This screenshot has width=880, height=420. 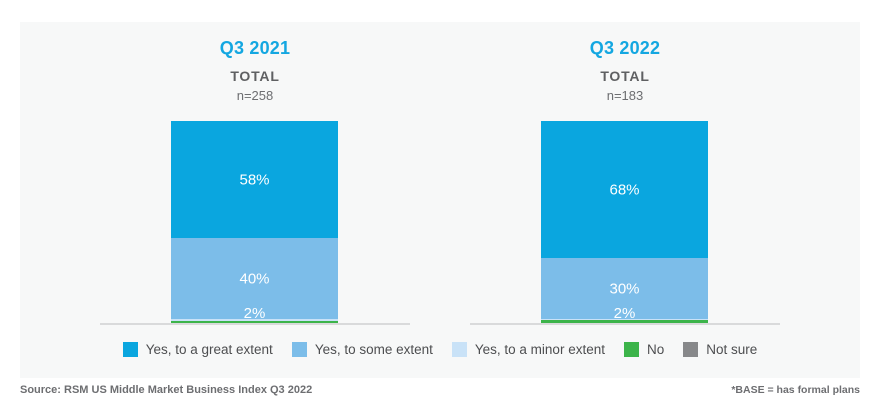 What do you see at coordinates (373, 349) in the screenshot?
I see `legend-label: Yes, to some extent` at bounding box center [373, 349].